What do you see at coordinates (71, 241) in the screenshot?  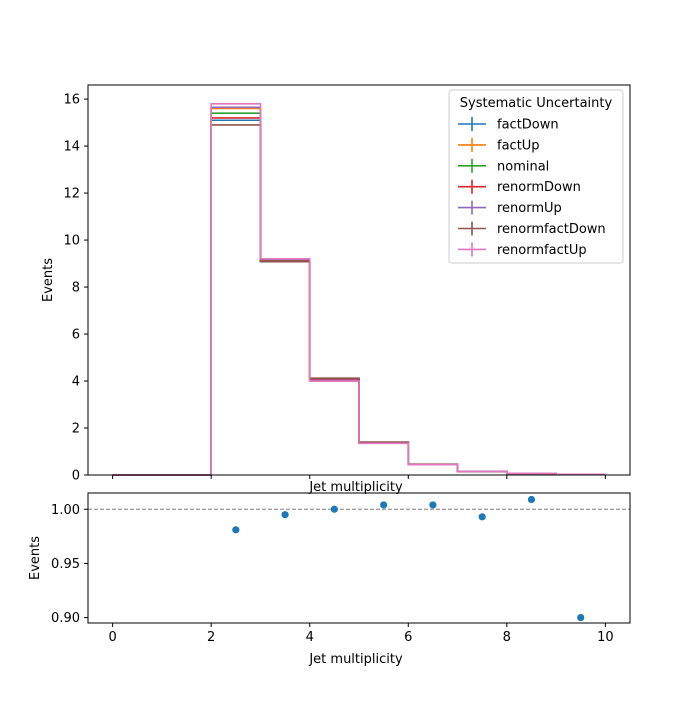 I see `top-y-tick-label: 10` at bounding box center [71, 241].